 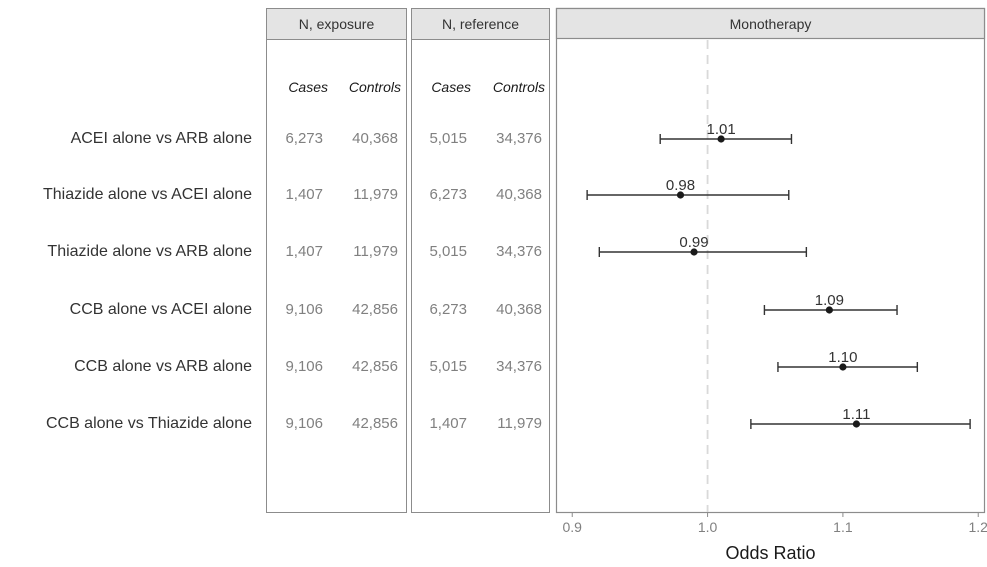 What do you see at coordinates (448, 423) in the screenshot?
I see `reference-cases-cell: 1,407` at bounding box center [448, 423].